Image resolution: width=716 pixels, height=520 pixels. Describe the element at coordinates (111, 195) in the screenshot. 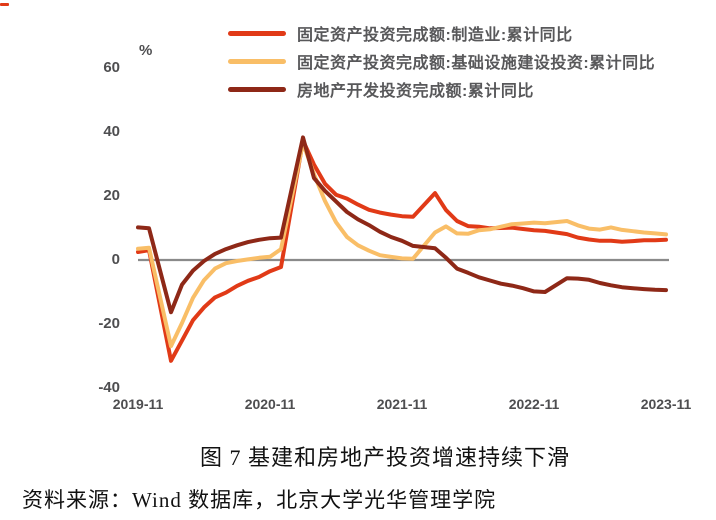

I see `y-tick-20: 20` at that location.